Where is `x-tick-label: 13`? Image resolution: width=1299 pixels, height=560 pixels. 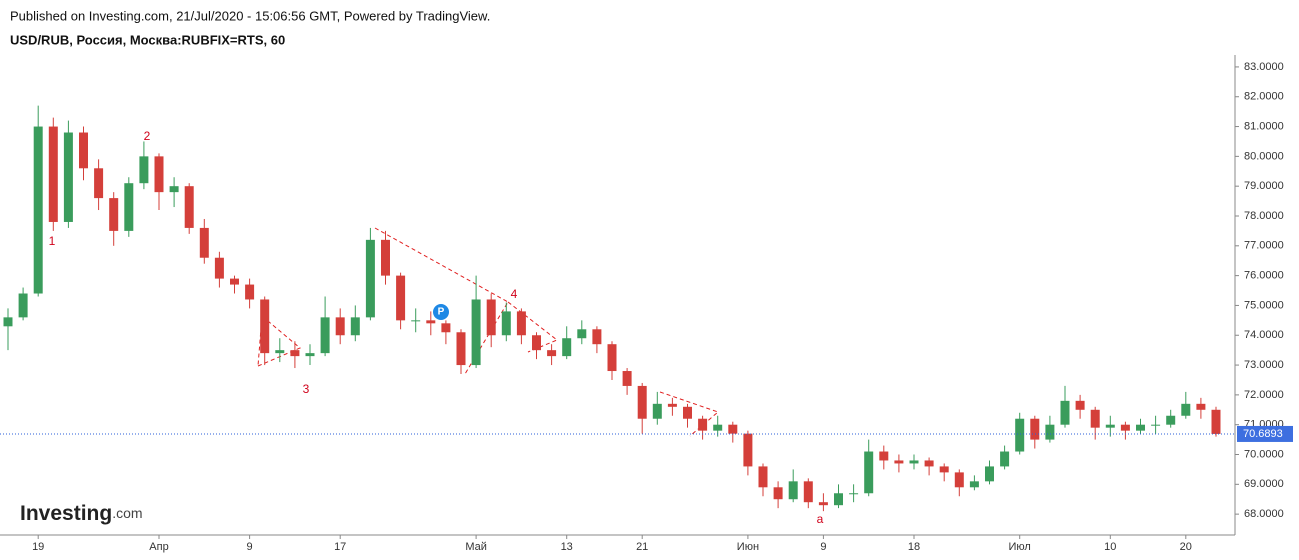
x-tick-label: 13 is located at coordinates (567, 547).